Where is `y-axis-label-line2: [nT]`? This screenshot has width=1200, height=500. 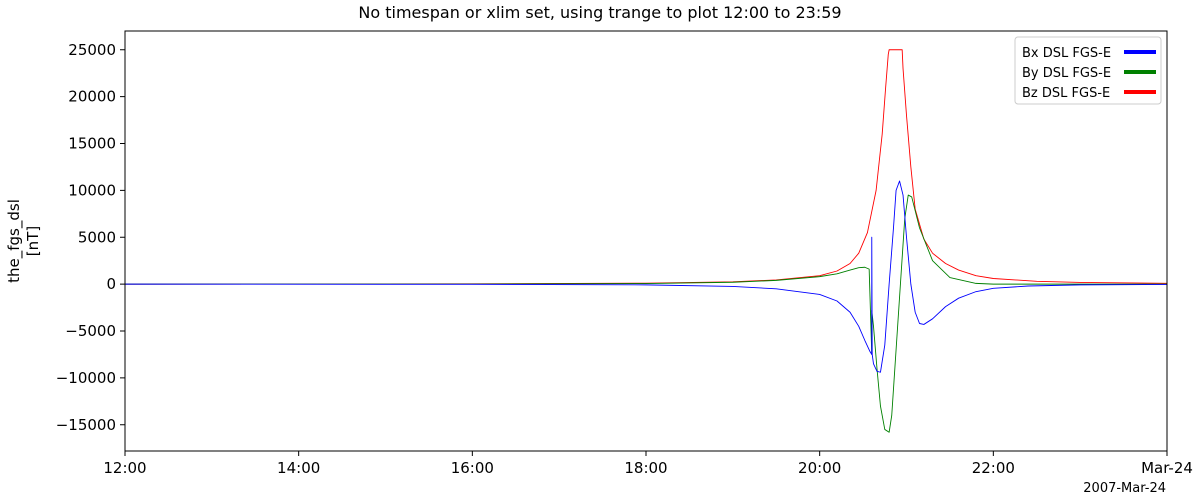 y-axis-label-line2: [nT] is located at coordinates (33, 241).